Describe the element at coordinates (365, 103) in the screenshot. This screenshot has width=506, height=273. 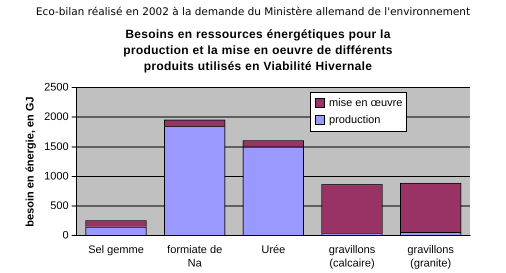
I see `legend-label: mise en œuvre` at that location.